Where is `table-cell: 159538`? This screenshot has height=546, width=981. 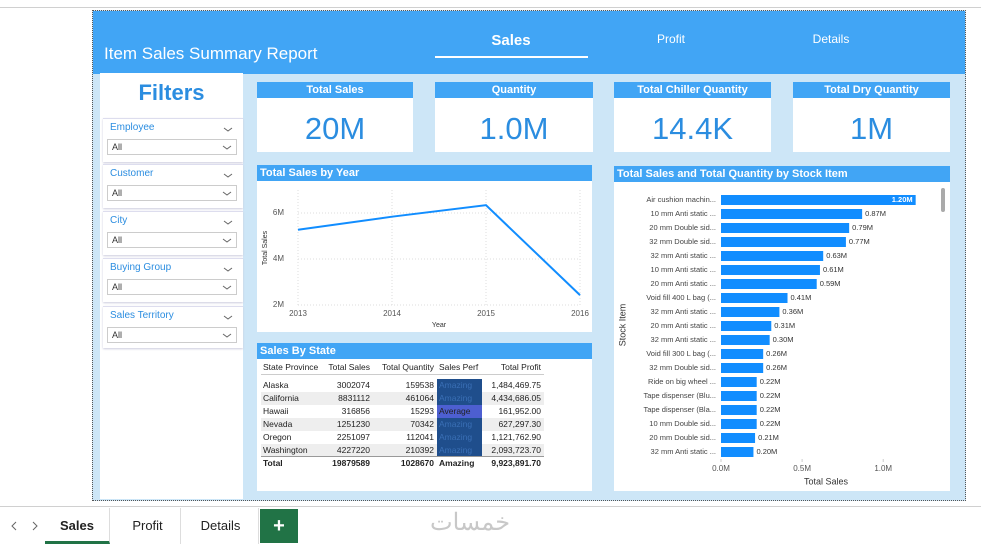 table-cell: 159538 is located at coordinates (419, 385).